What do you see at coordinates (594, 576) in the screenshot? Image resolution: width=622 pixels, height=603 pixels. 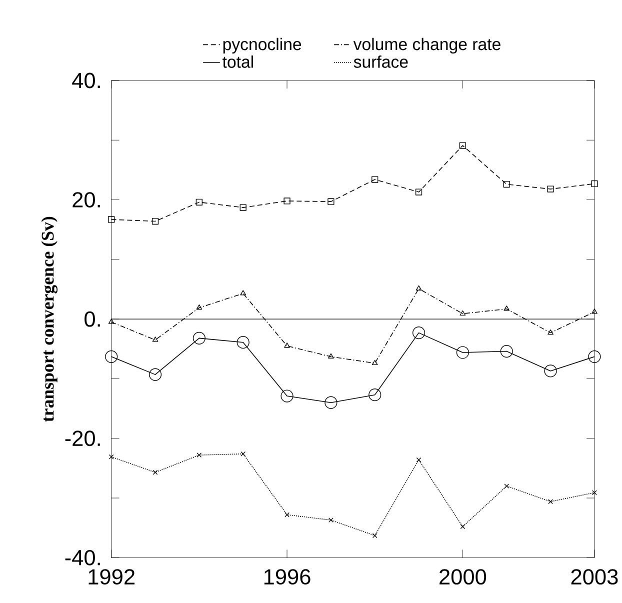 I see `x-tick-label: 2003` at bounding box center [594, 576].